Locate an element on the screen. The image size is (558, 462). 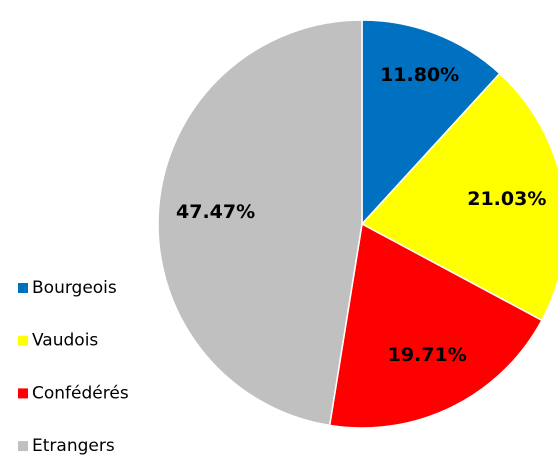
data-label: 11.80% is located at coordinates (419, 75).